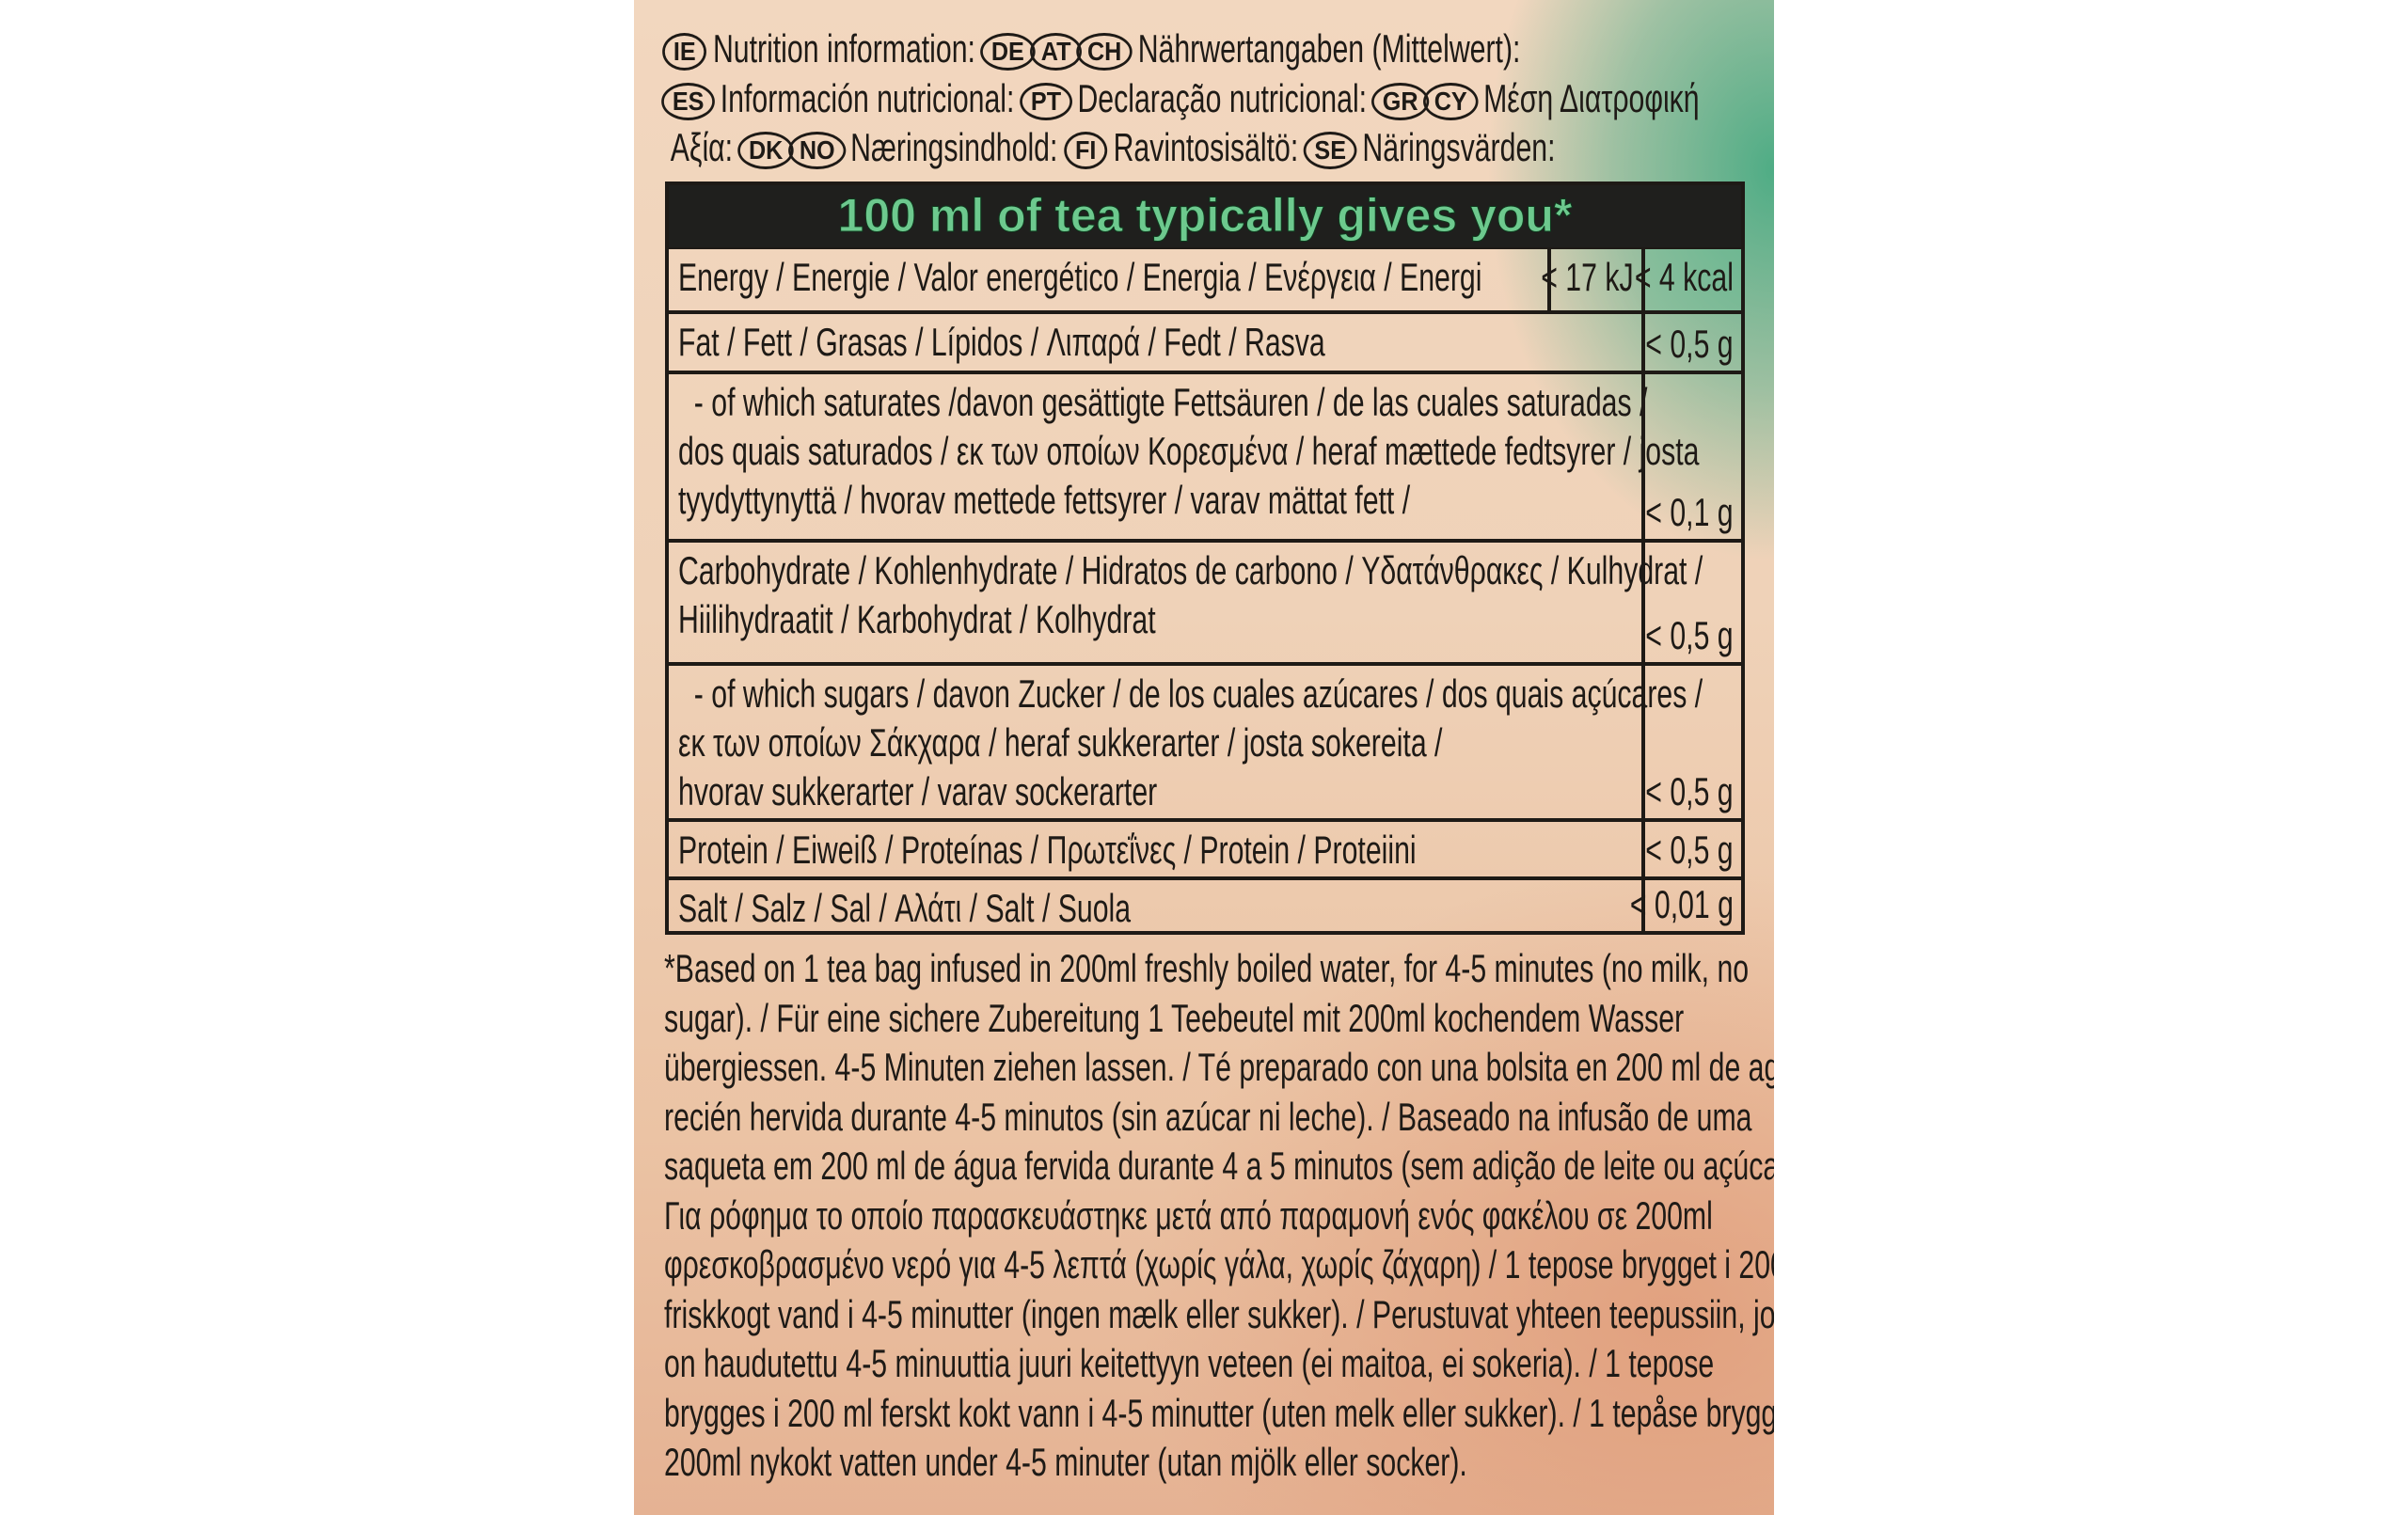 This screenshot has width=2408, height=1515. Describe the element at coordinates (817, 150) in the screenshot. I see `country-badge: NO` at that location.